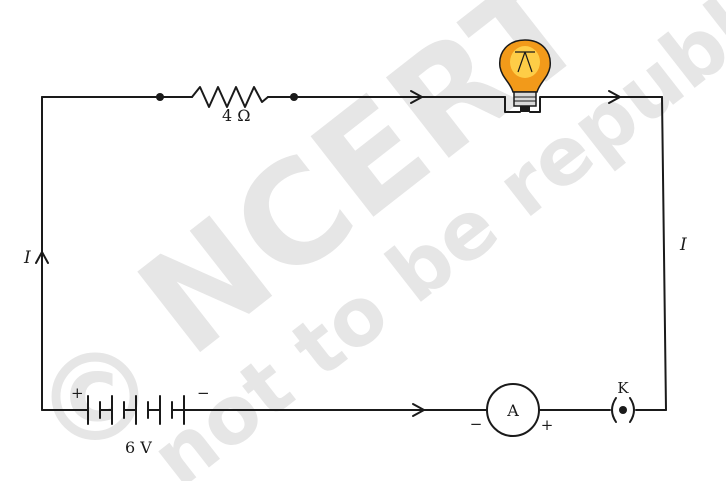 This screenshot has width=726, height=481. Describe the element at coordinates (476, 424) in the screenshot. I see `ammeter-minus-label: −` at that location.